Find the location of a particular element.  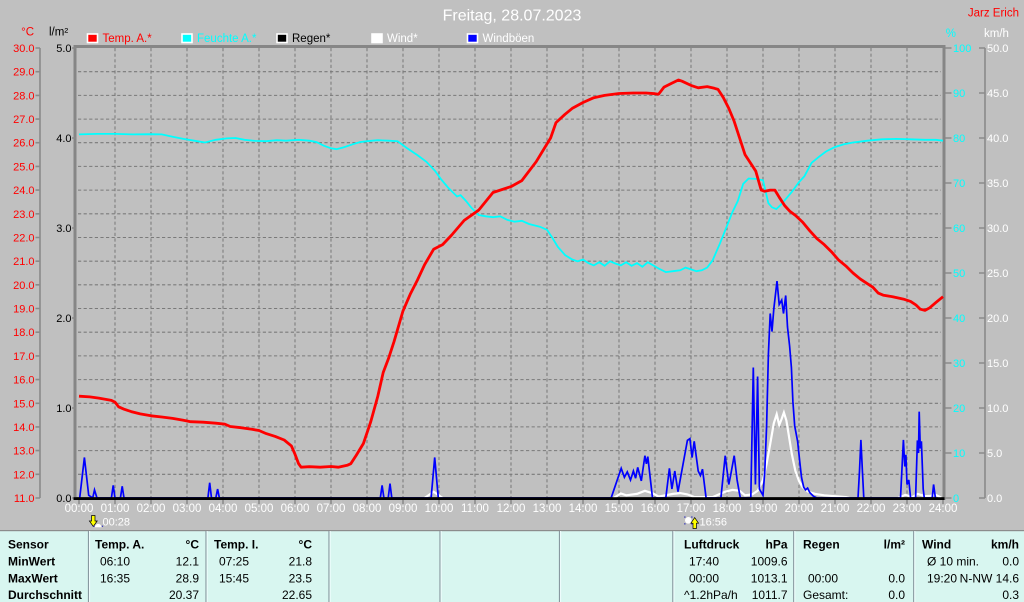

svg-text: 15:00 is located at coordinates (619, 509).